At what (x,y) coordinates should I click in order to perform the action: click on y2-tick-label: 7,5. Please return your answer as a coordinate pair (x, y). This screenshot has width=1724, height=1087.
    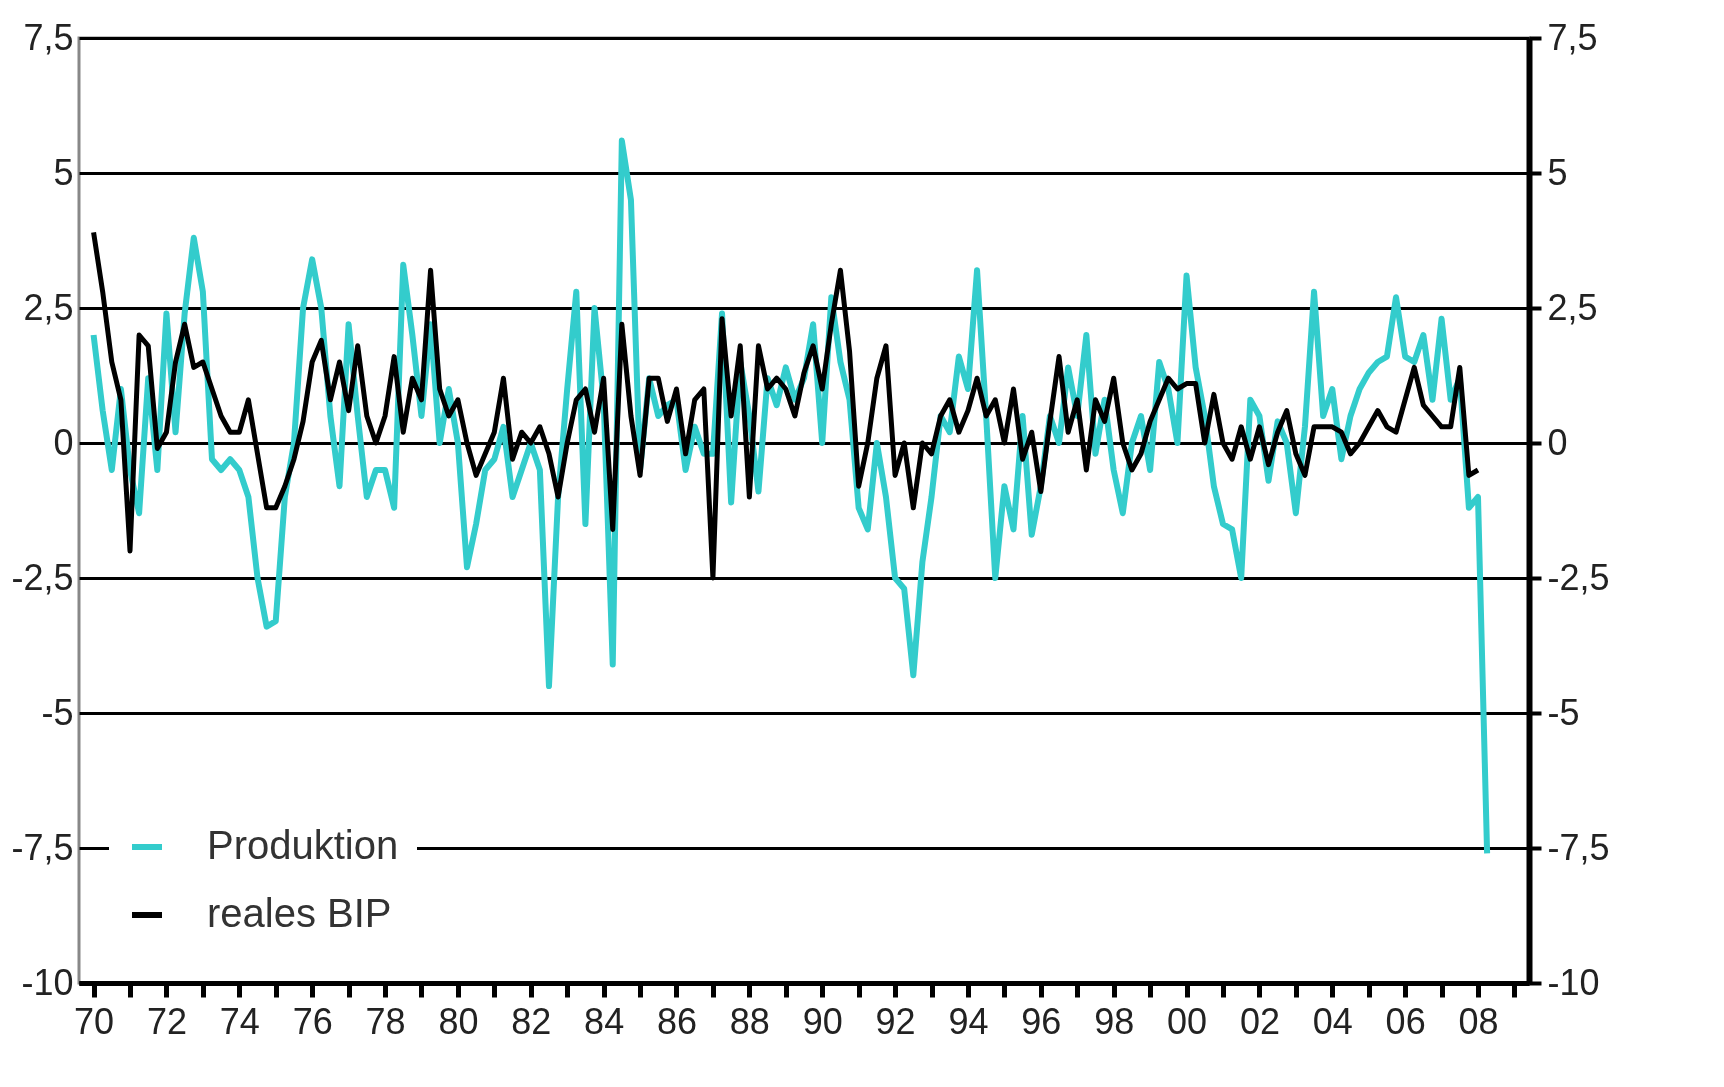
    Looking at the image, I should click on (1572, 37).